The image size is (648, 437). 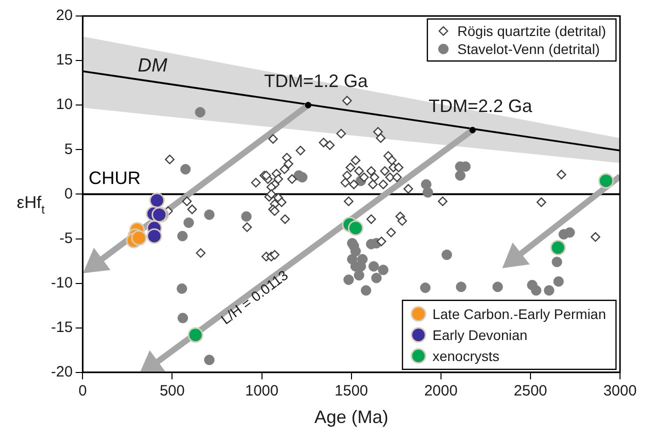 What do you see at coordinates (620, 391) in the screenshot?
I see `x-tick-label: 3000` at bounding box center [620, 391].